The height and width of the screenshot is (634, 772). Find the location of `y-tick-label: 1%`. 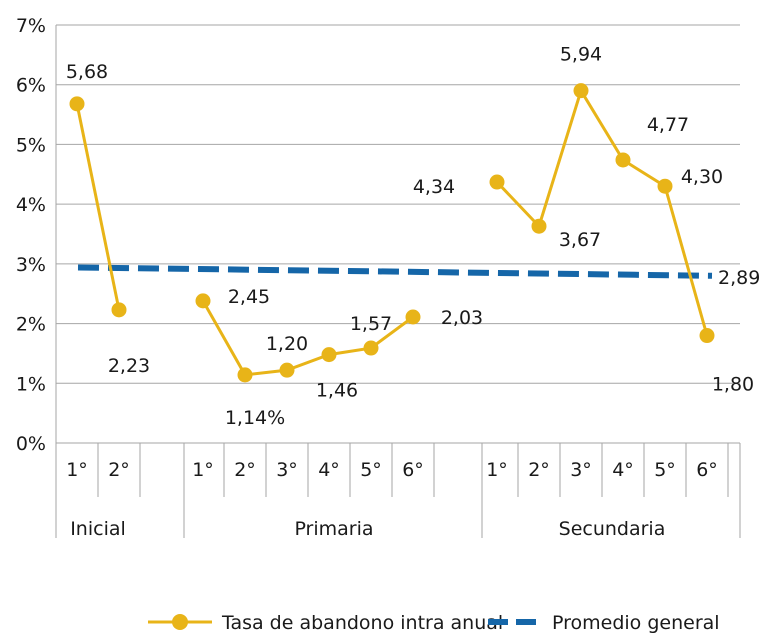

y-tick-label: 1% is located at coordinates (31, 384).